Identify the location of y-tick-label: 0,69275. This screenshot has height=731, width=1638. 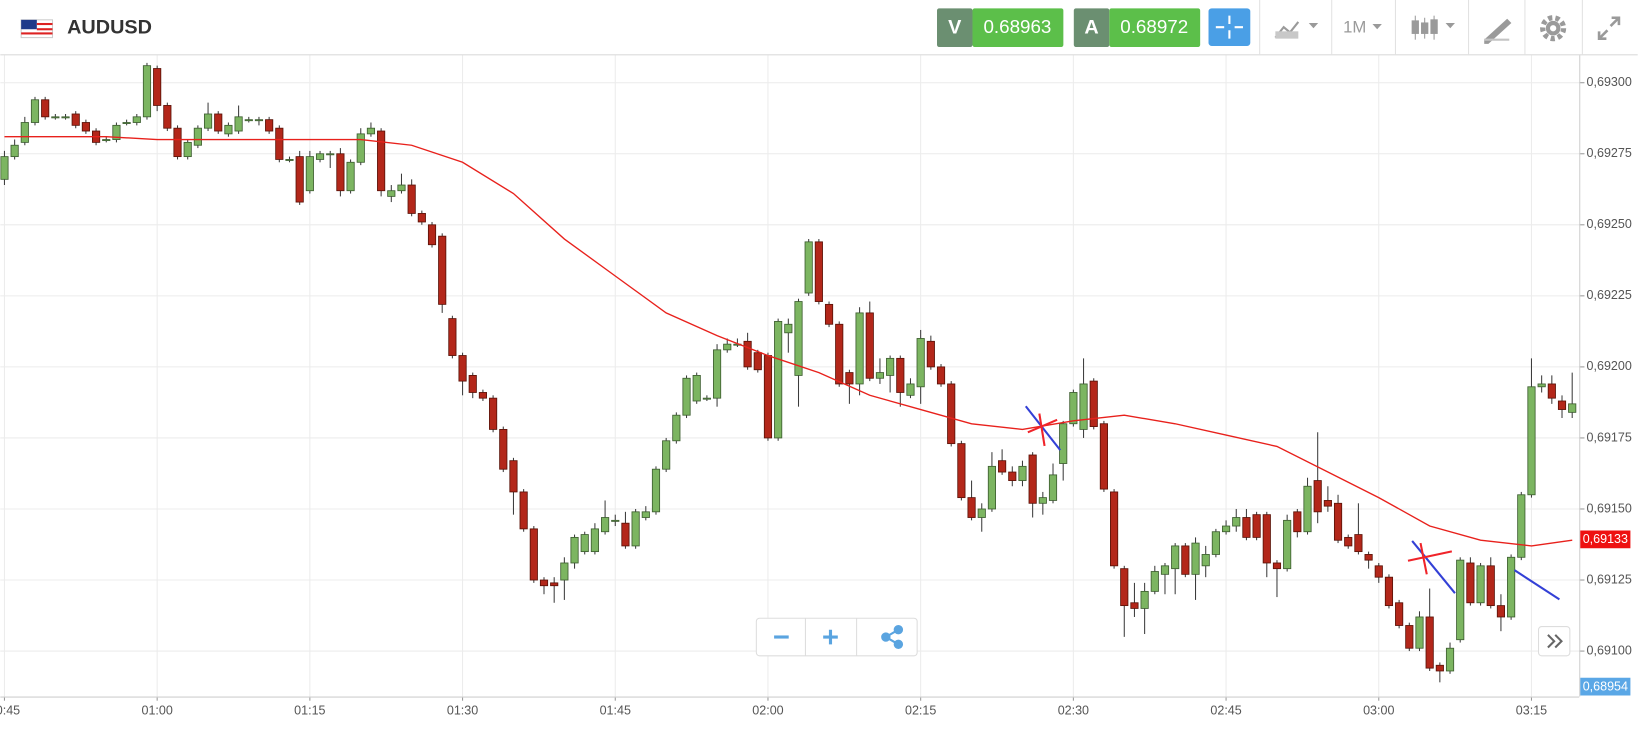
(1609, 153).